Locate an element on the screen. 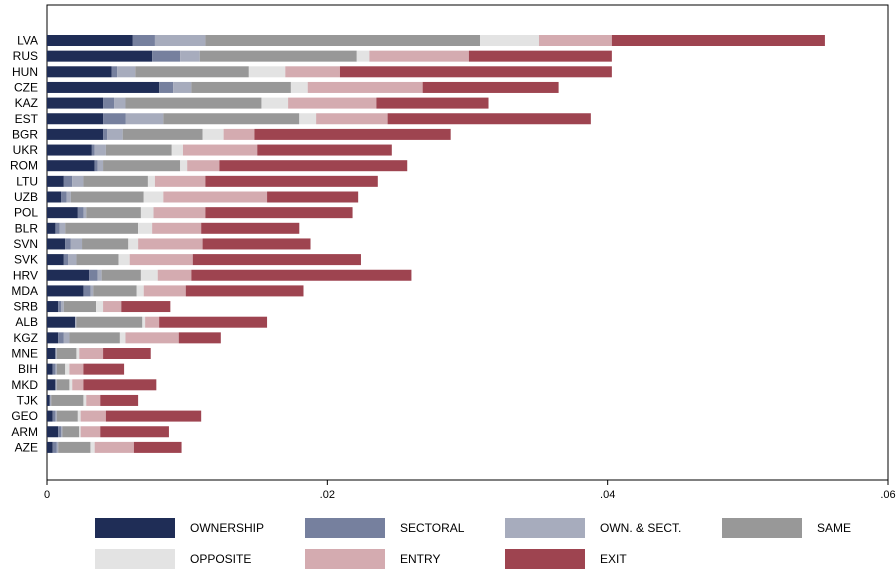 The height and width of the screenshot is (576, 896). bar-rus-opposite is located at coordinates (363, 56).